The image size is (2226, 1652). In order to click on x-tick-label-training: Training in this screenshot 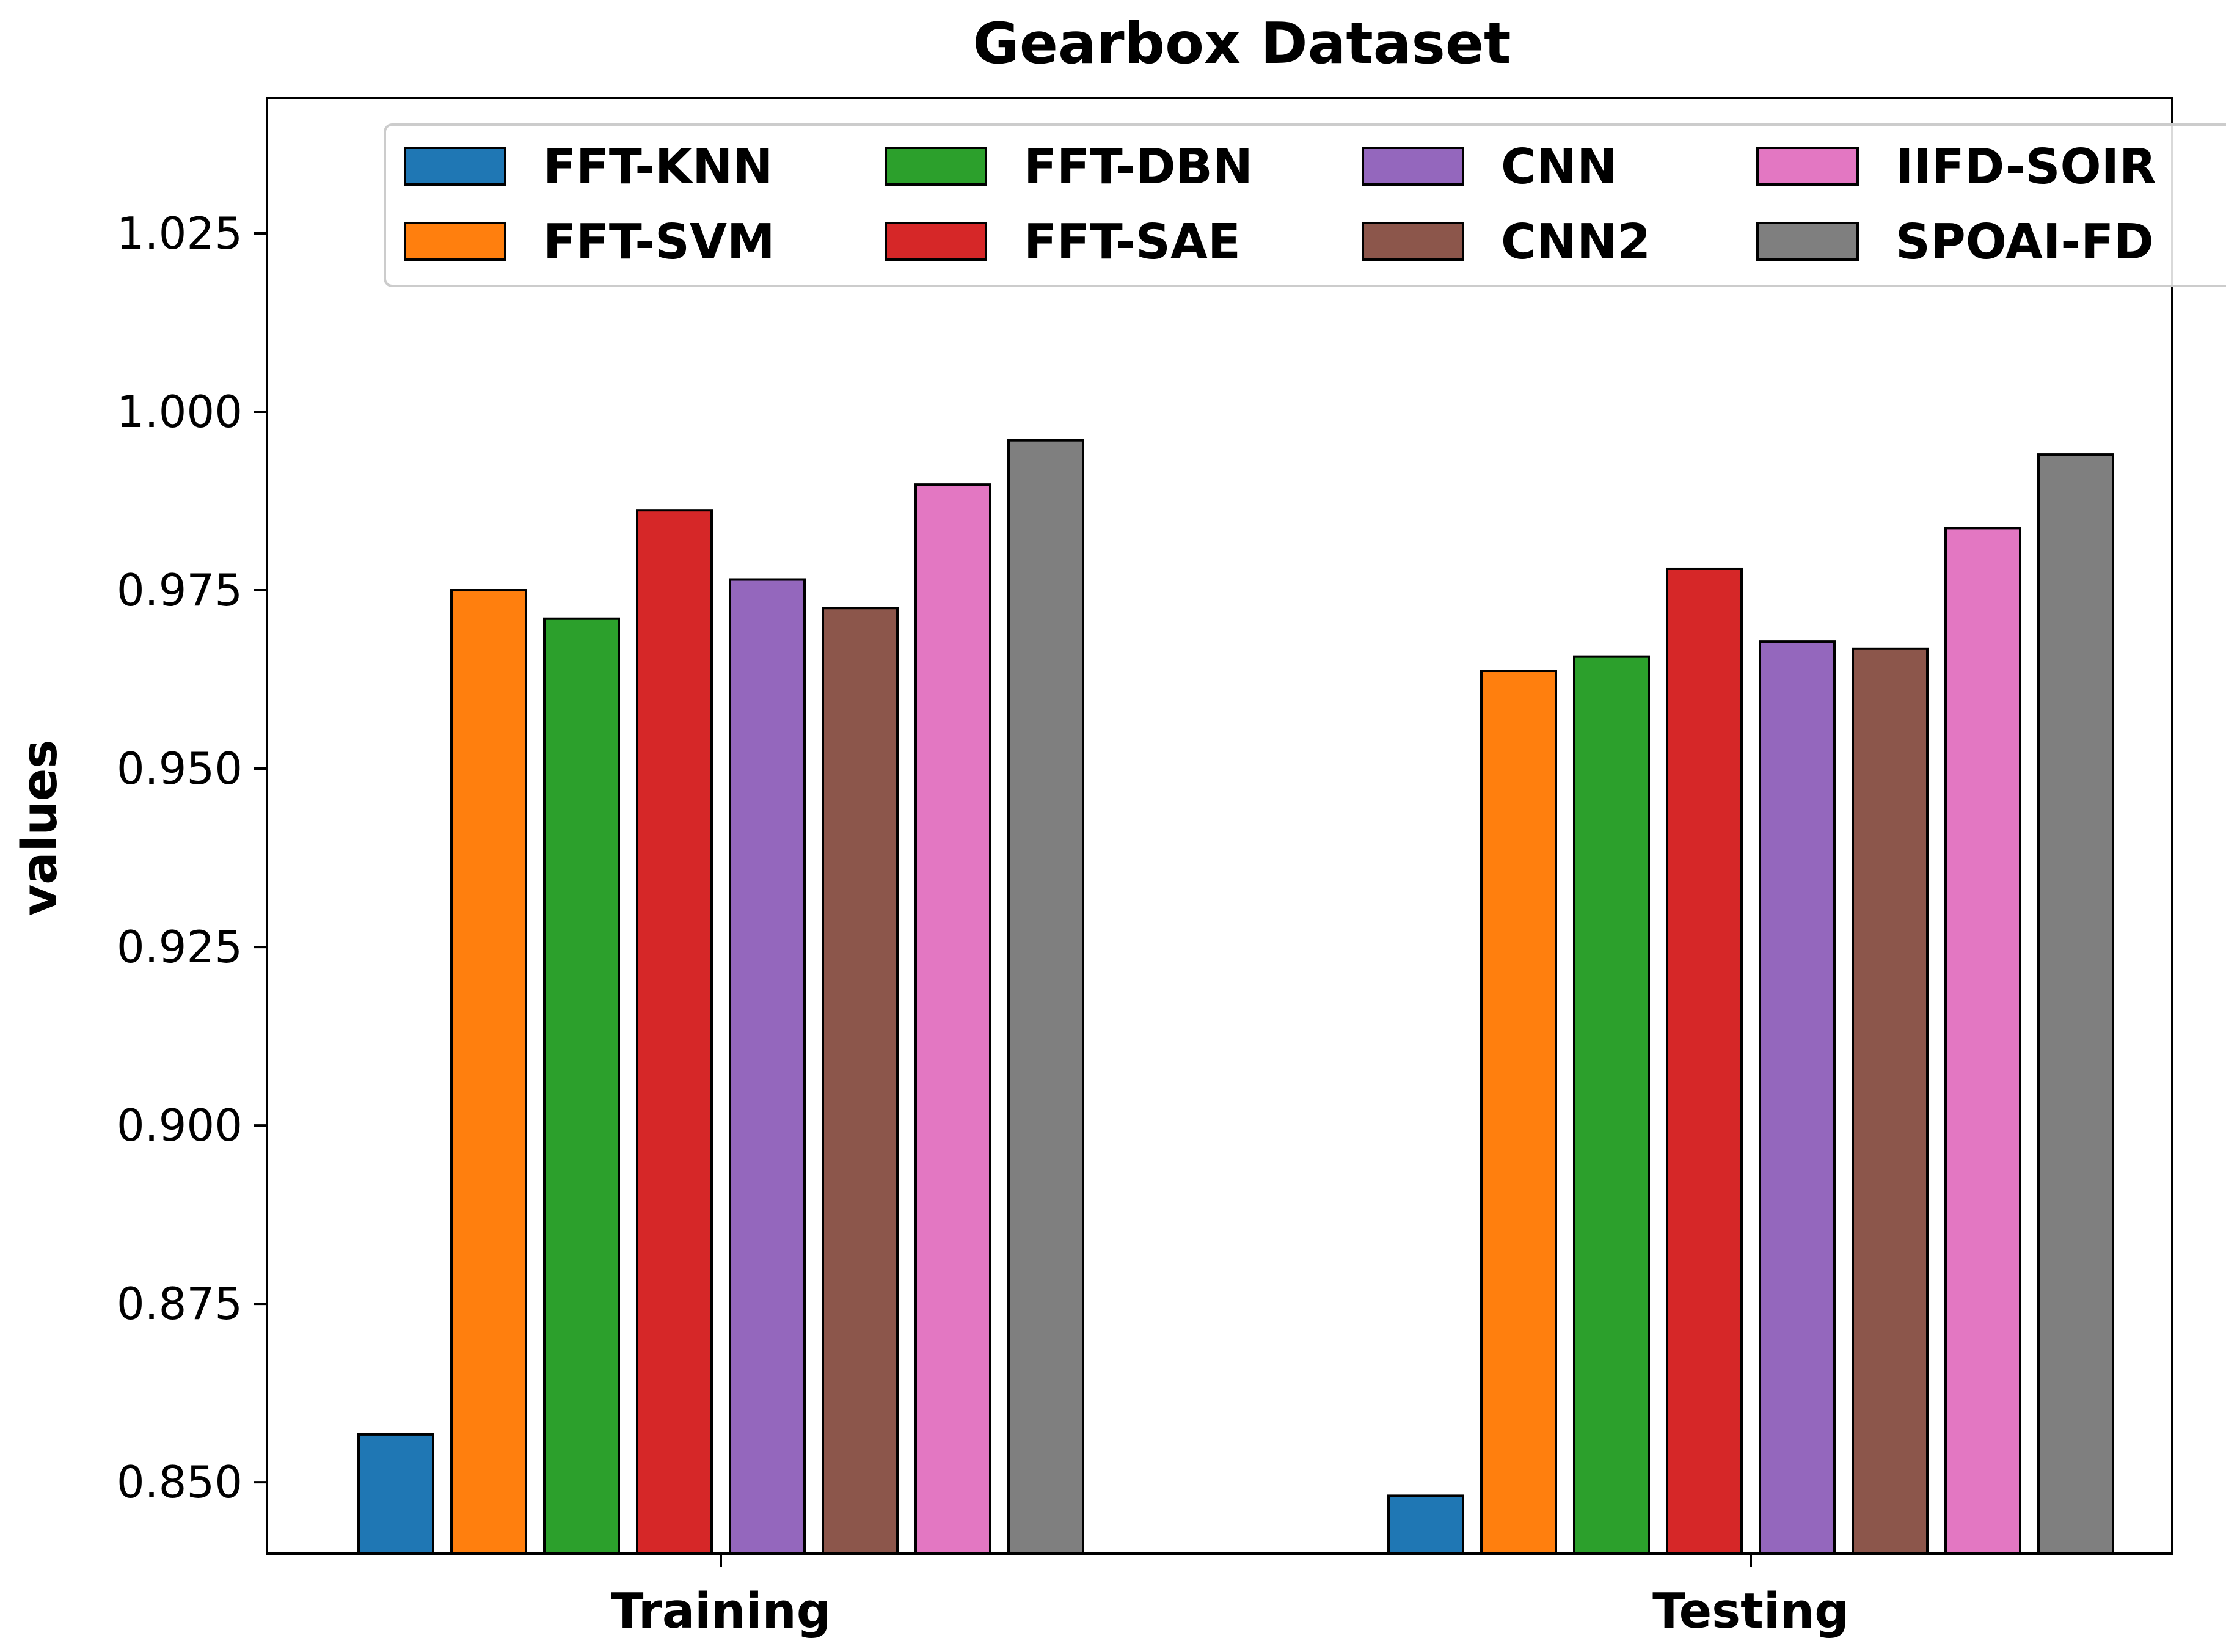, I will do `click(721, 1611)`.